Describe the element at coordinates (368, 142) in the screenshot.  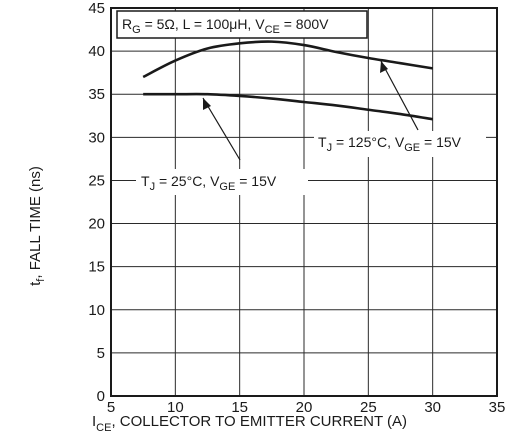
I see `ann0-t2: = 125°C, V` at that location.